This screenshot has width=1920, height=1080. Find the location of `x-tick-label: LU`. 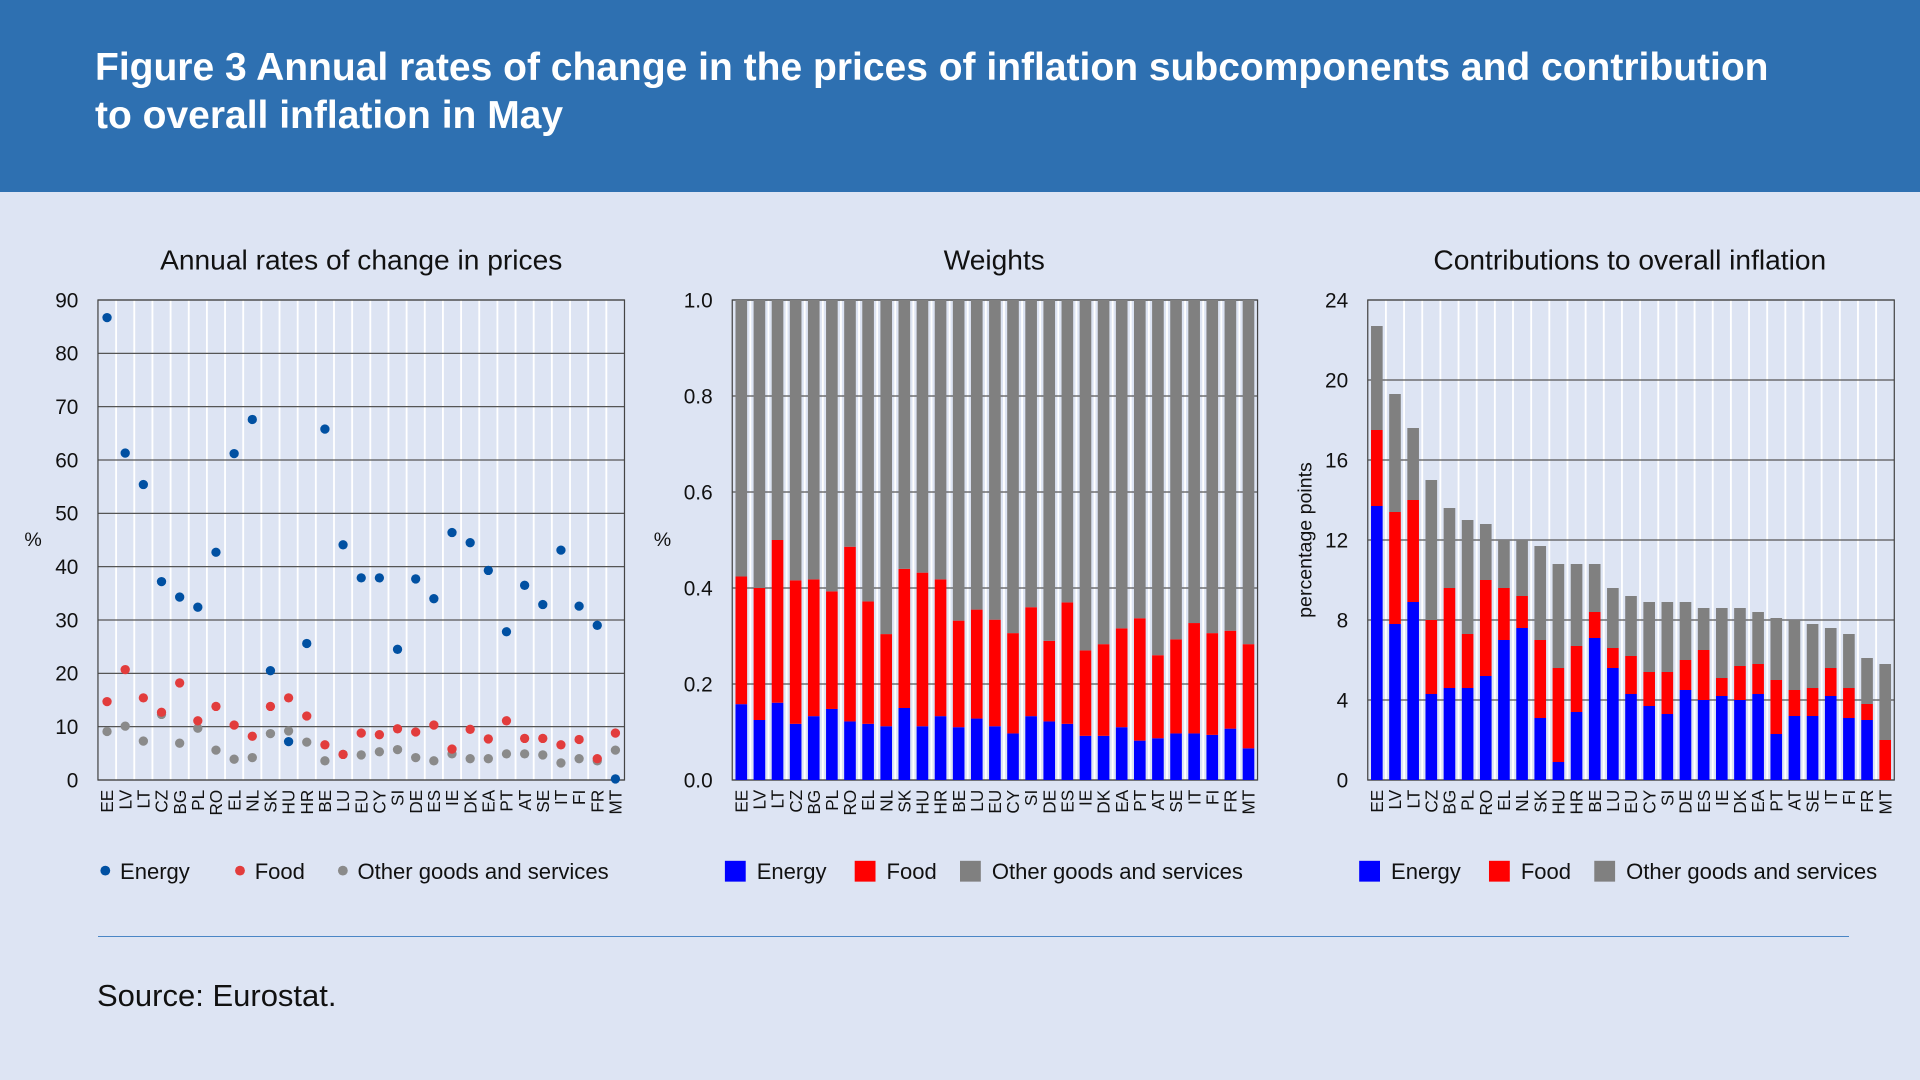

x-tick-label: LU is located at coordinates (1613, 801).